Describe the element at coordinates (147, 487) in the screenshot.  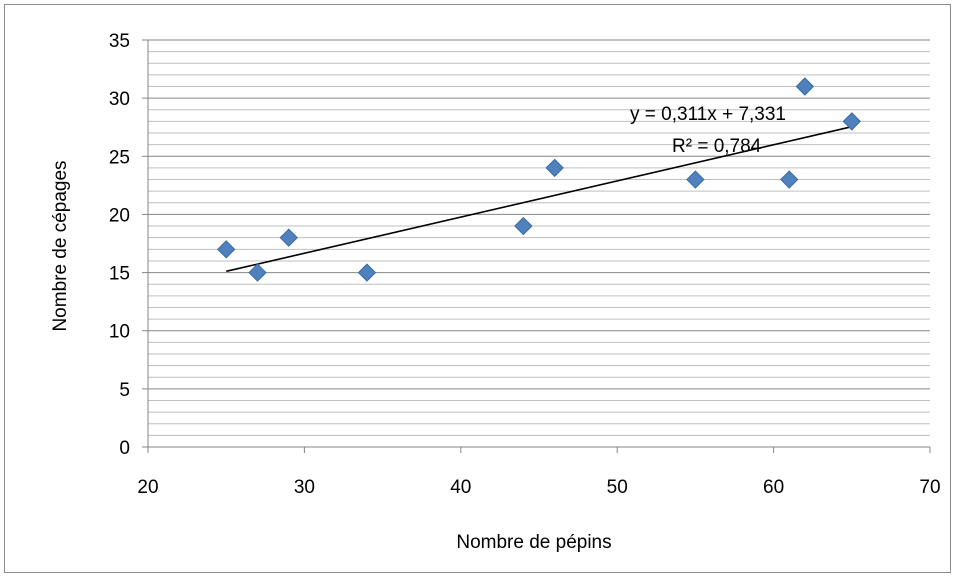
I see `x-tick-label: 20` at that location.